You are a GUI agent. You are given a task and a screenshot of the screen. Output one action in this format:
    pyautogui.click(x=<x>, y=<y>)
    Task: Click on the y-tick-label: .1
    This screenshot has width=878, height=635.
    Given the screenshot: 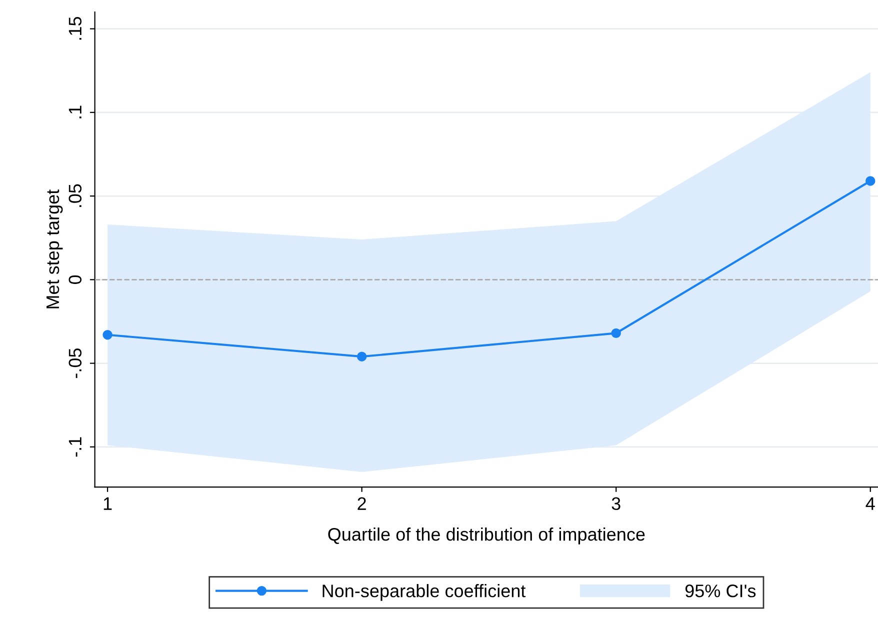 What is the action you would take?
    pyautogui.click(x=75, y=112)
    